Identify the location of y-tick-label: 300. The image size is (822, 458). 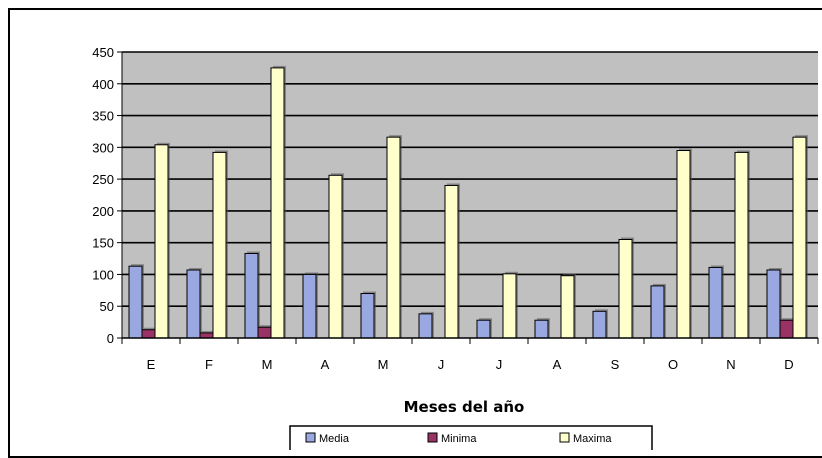
(103, 147).